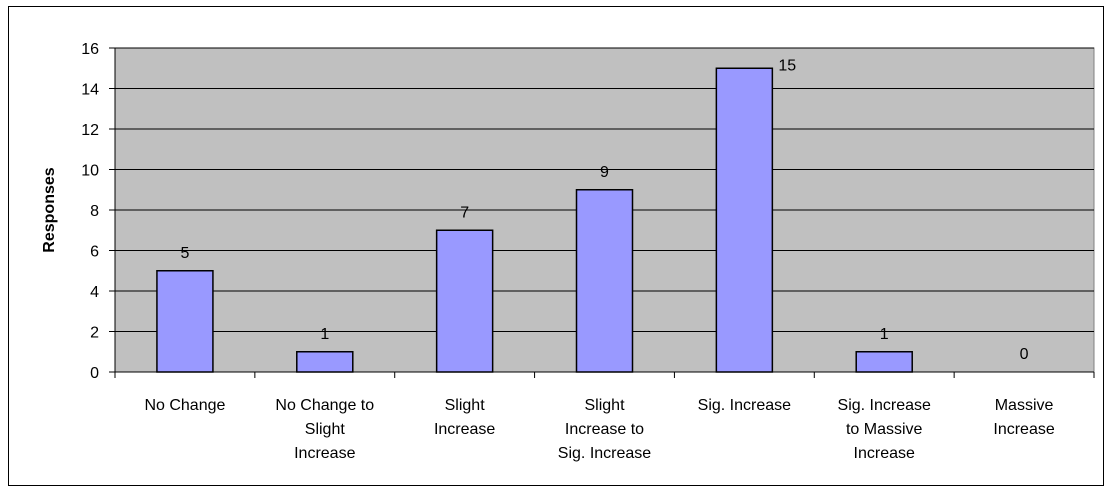 Image resolution: width=1112 pixels, height=495 pixels. I want to click on y-tick-label: 0, so click(94, 373).